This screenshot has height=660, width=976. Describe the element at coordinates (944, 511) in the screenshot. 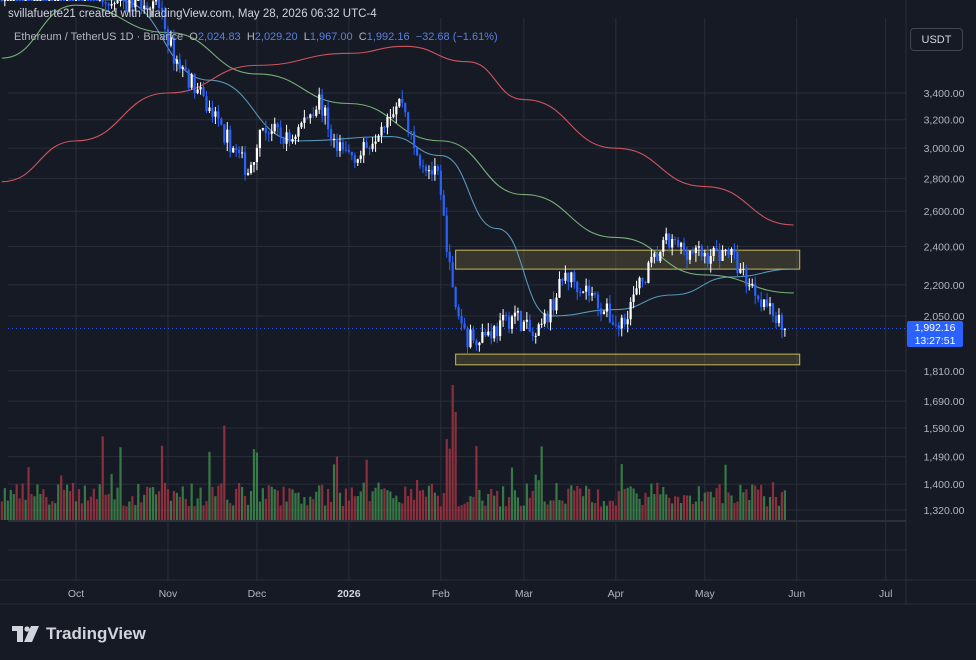

I see `y-tick-label: 1,320.00` at that location.